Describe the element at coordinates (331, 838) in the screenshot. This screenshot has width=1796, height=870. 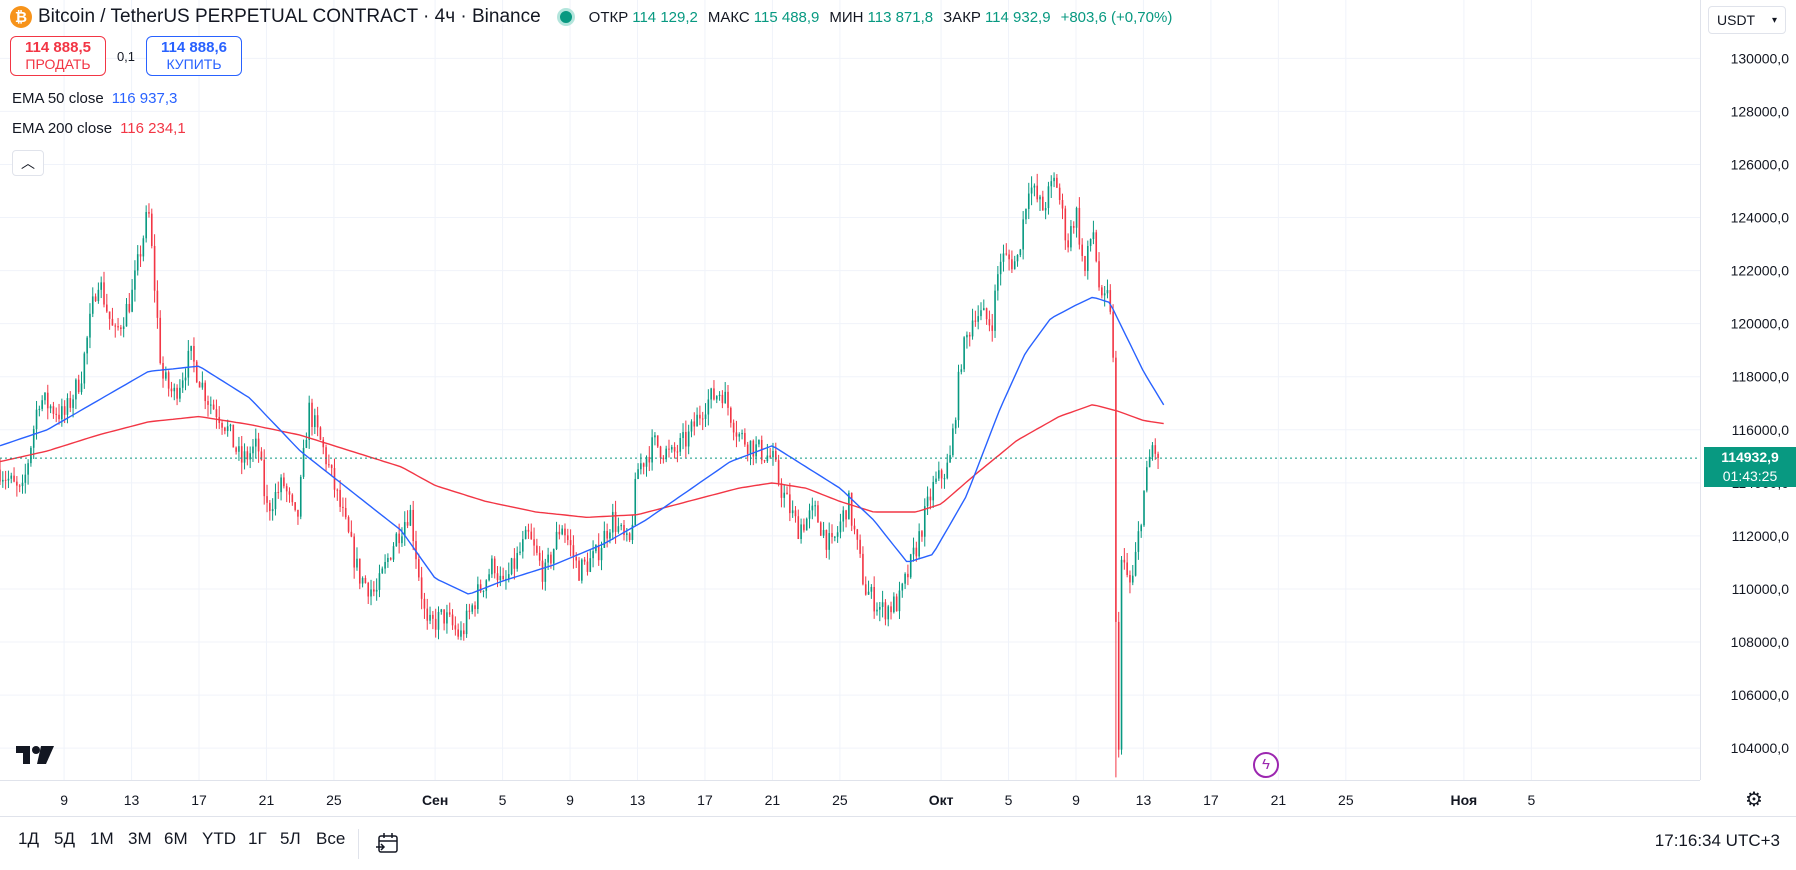
I see `timeframe-button: Все` at that location.